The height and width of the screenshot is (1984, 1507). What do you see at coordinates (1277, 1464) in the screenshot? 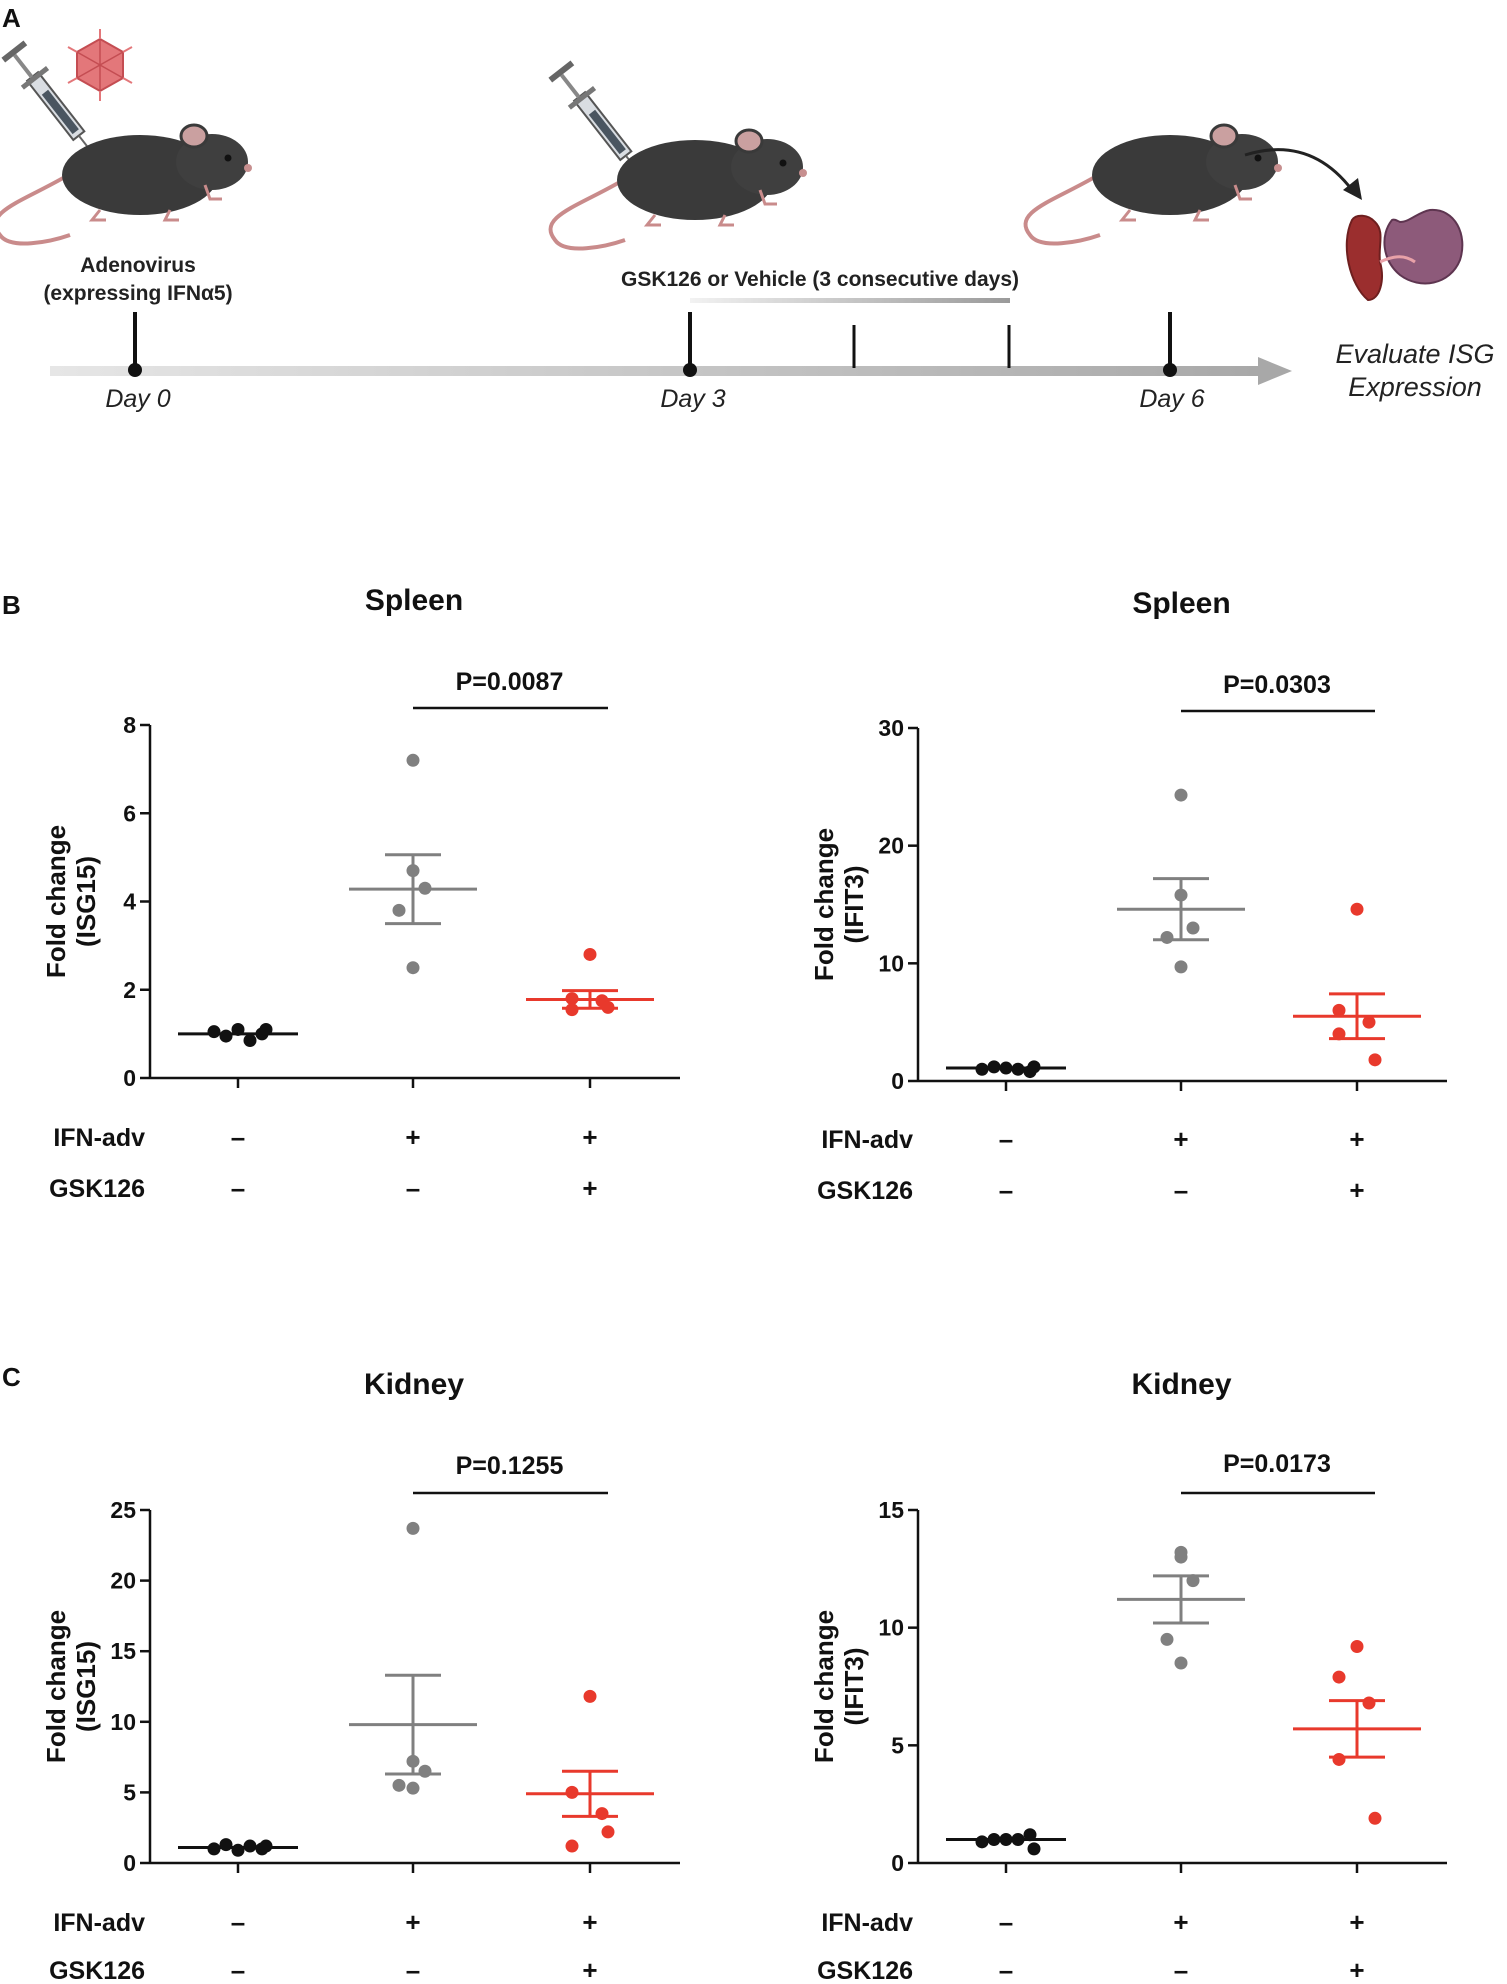
I see `p-value-label: P=0.0173` at bounding box center [1277, 1464].